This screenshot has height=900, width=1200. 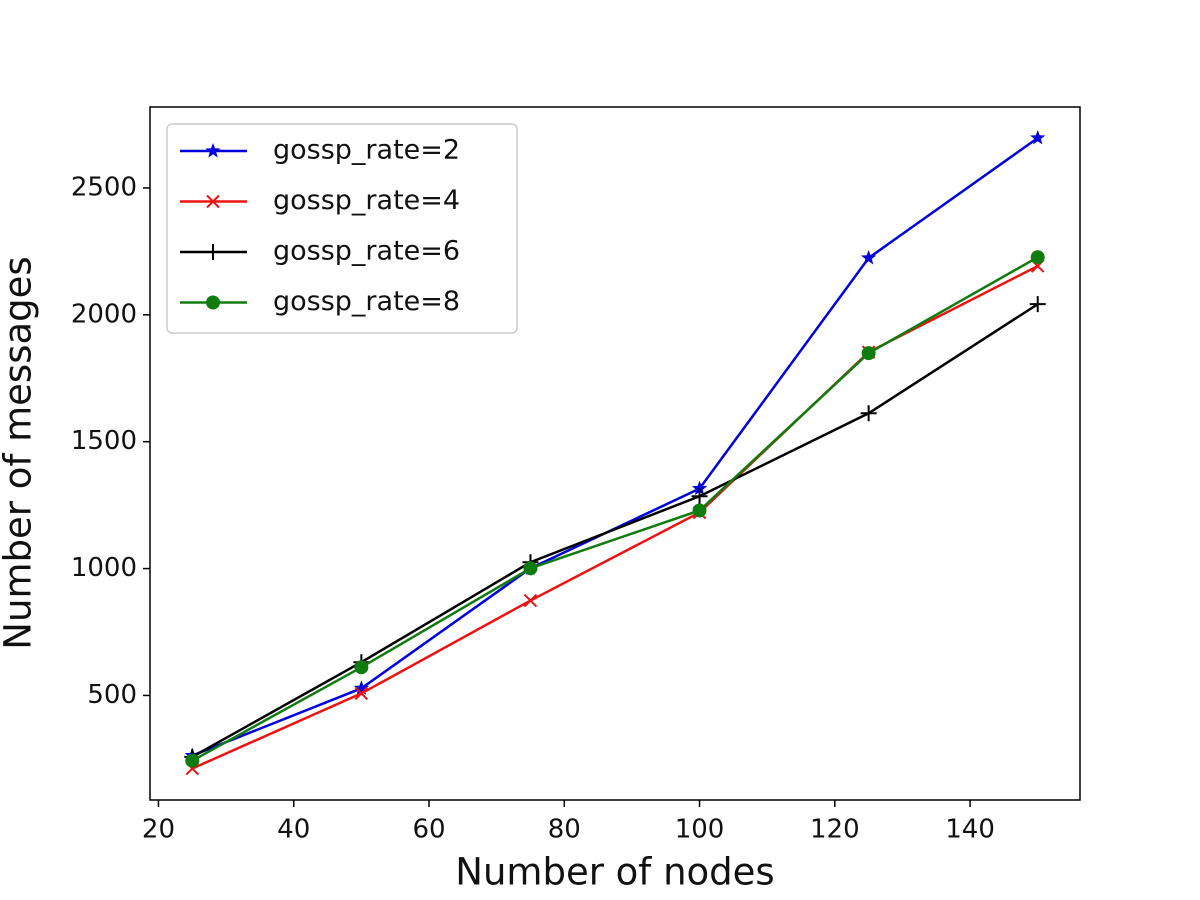 I want to click on x-axis-label: Number of nodes, so click(x=614, y=872).